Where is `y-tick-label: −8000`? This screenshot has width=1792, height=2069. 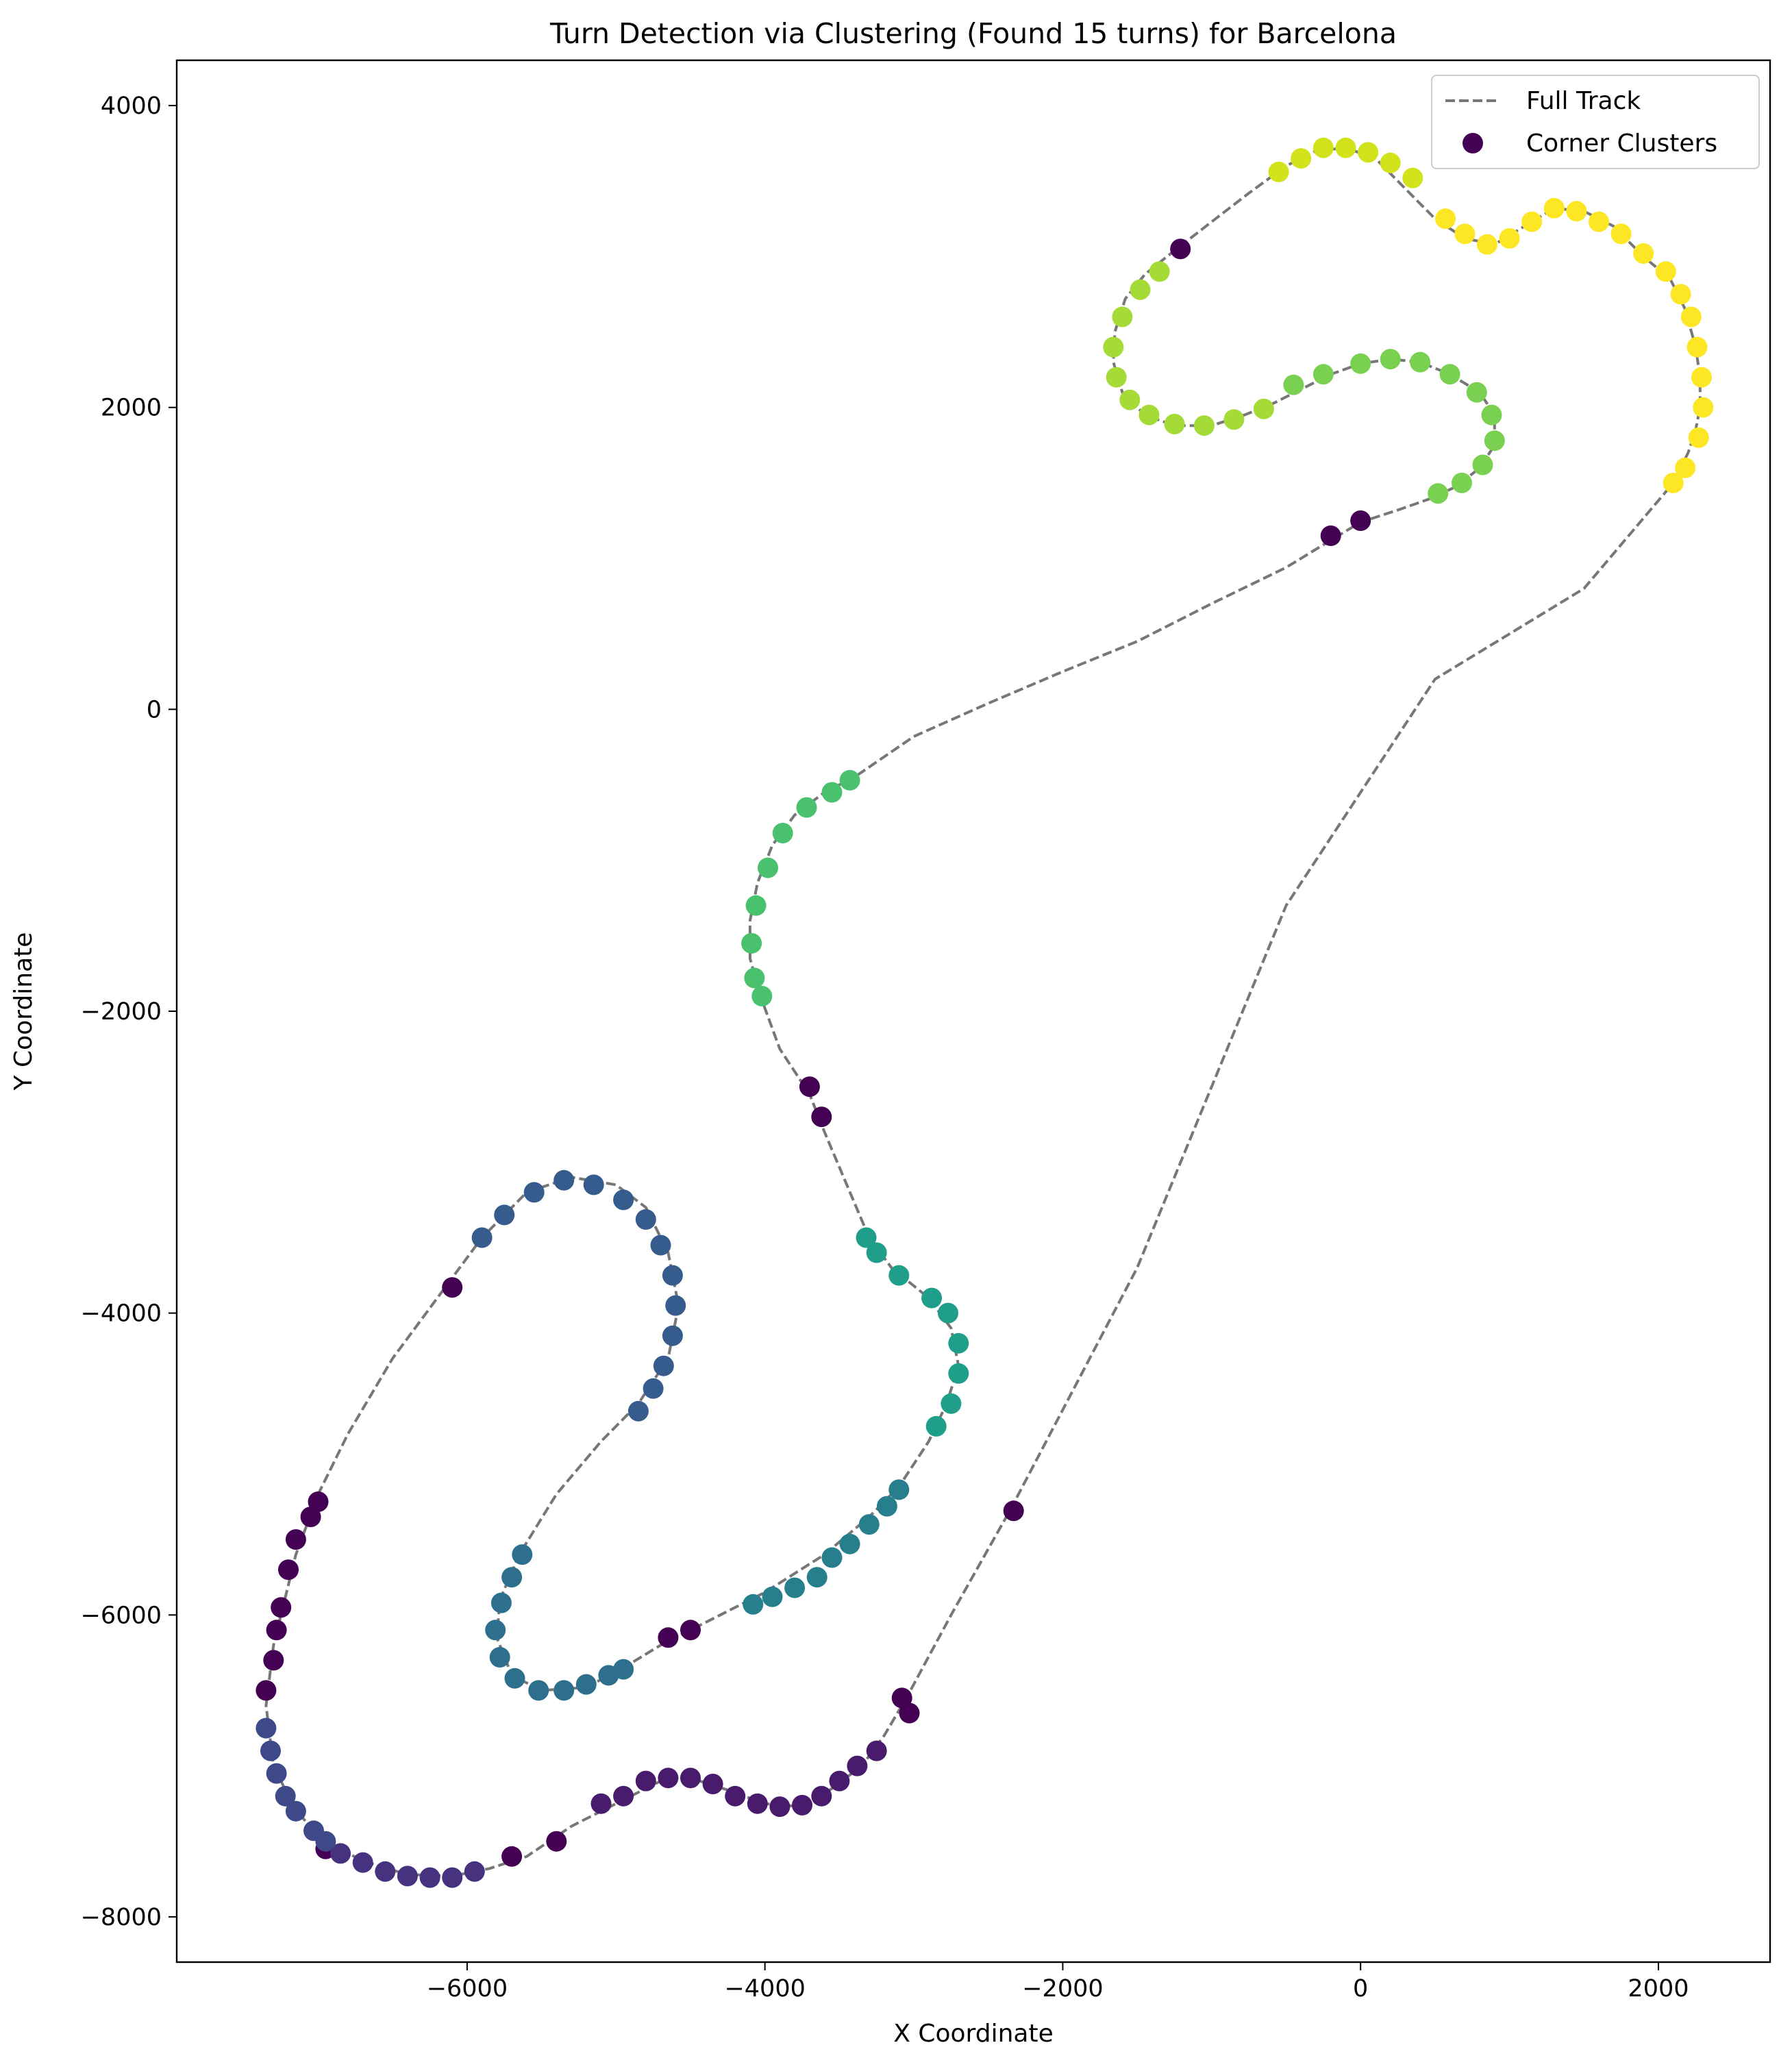
y-tick-label: −8000 is located at coordinates (121, 1918).